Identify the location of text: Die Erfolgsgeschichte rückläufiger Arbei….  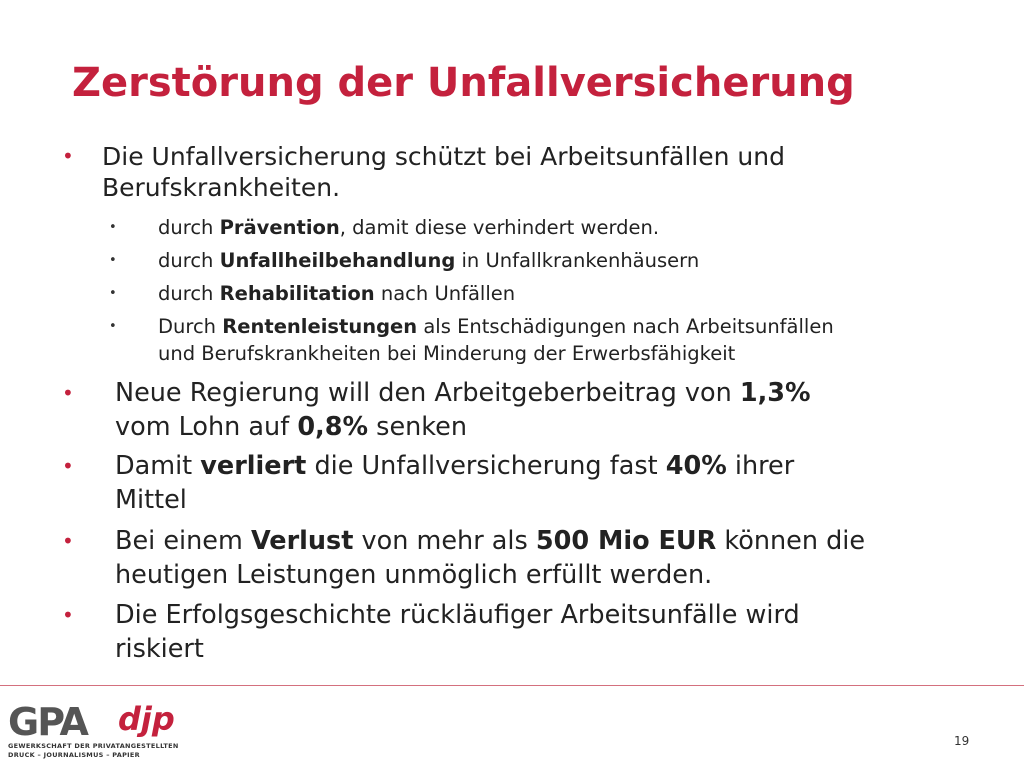
(457, 615).